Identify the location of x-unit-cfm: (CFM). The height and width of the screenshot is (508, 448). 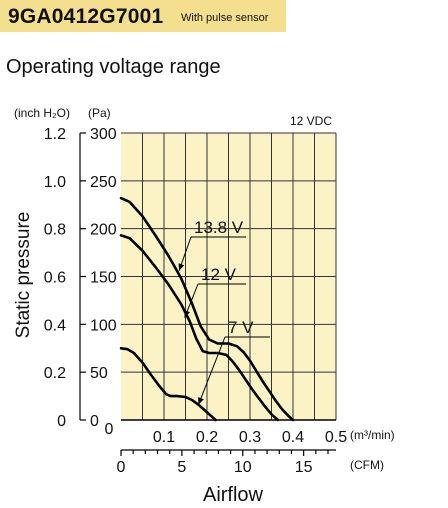
(367, 465).